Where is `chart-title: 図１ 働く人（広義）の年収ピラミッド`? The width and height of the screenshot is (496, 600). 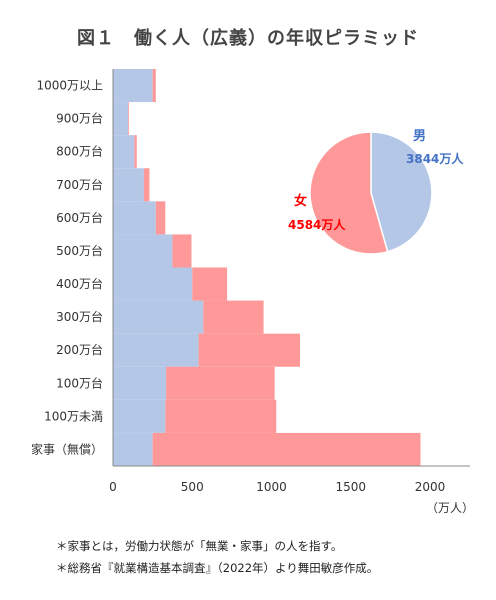 chart-title: 図１ 働く人（広義）の年収ピラミッド is located at coordinates (248, 38).